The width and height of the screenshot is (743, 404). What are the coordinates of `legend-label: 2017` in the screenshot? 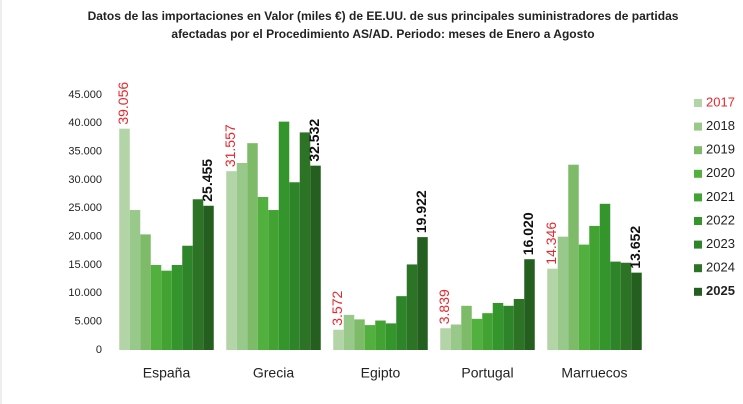 It's located at (720, 101).